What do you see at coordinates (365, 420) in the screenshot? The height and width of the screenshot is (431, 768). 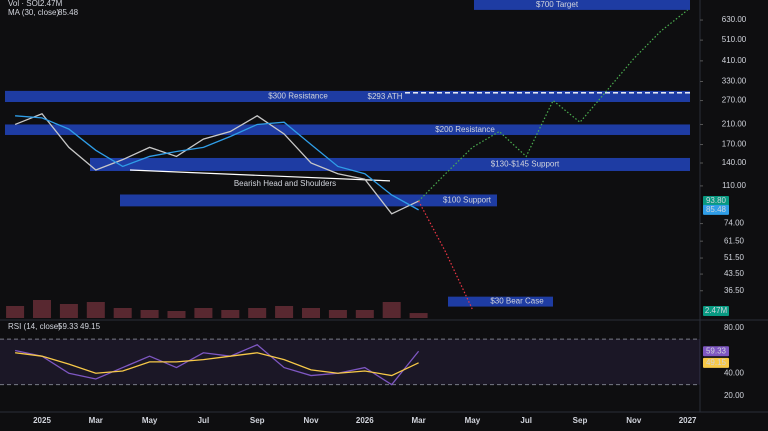 I see `x-tick-label: 2026` at bounding box center [365, 420].